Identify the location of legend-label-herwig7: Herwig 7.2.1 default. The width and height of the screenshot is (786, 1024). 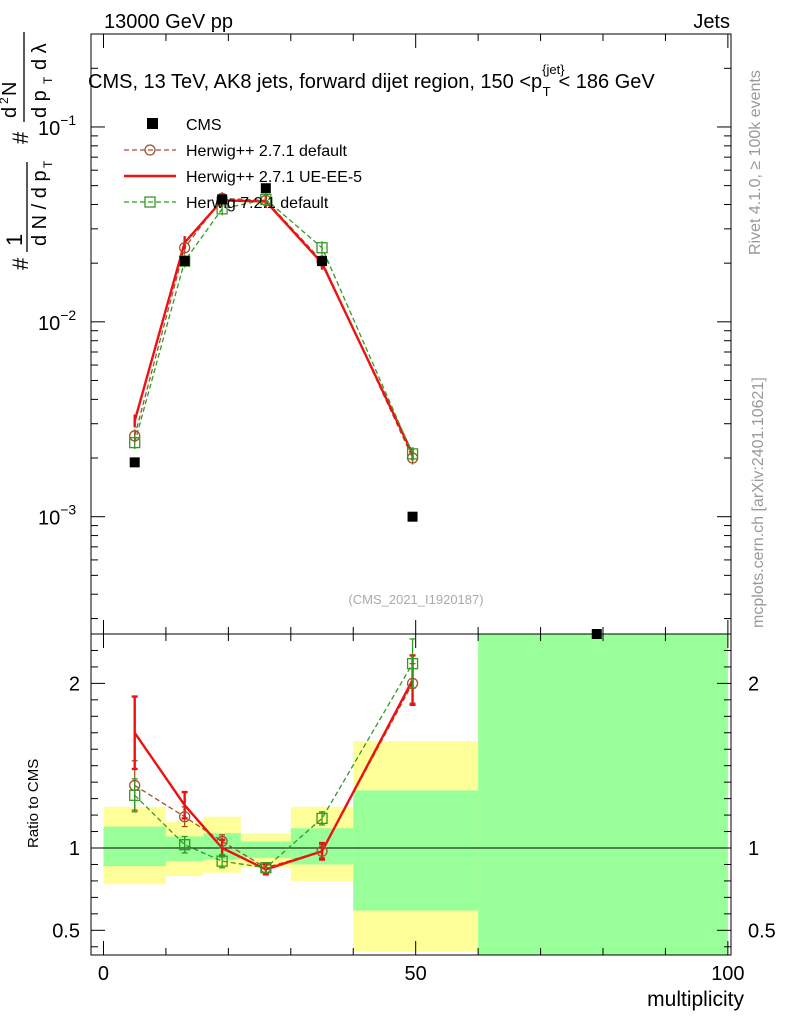
(257, 203).